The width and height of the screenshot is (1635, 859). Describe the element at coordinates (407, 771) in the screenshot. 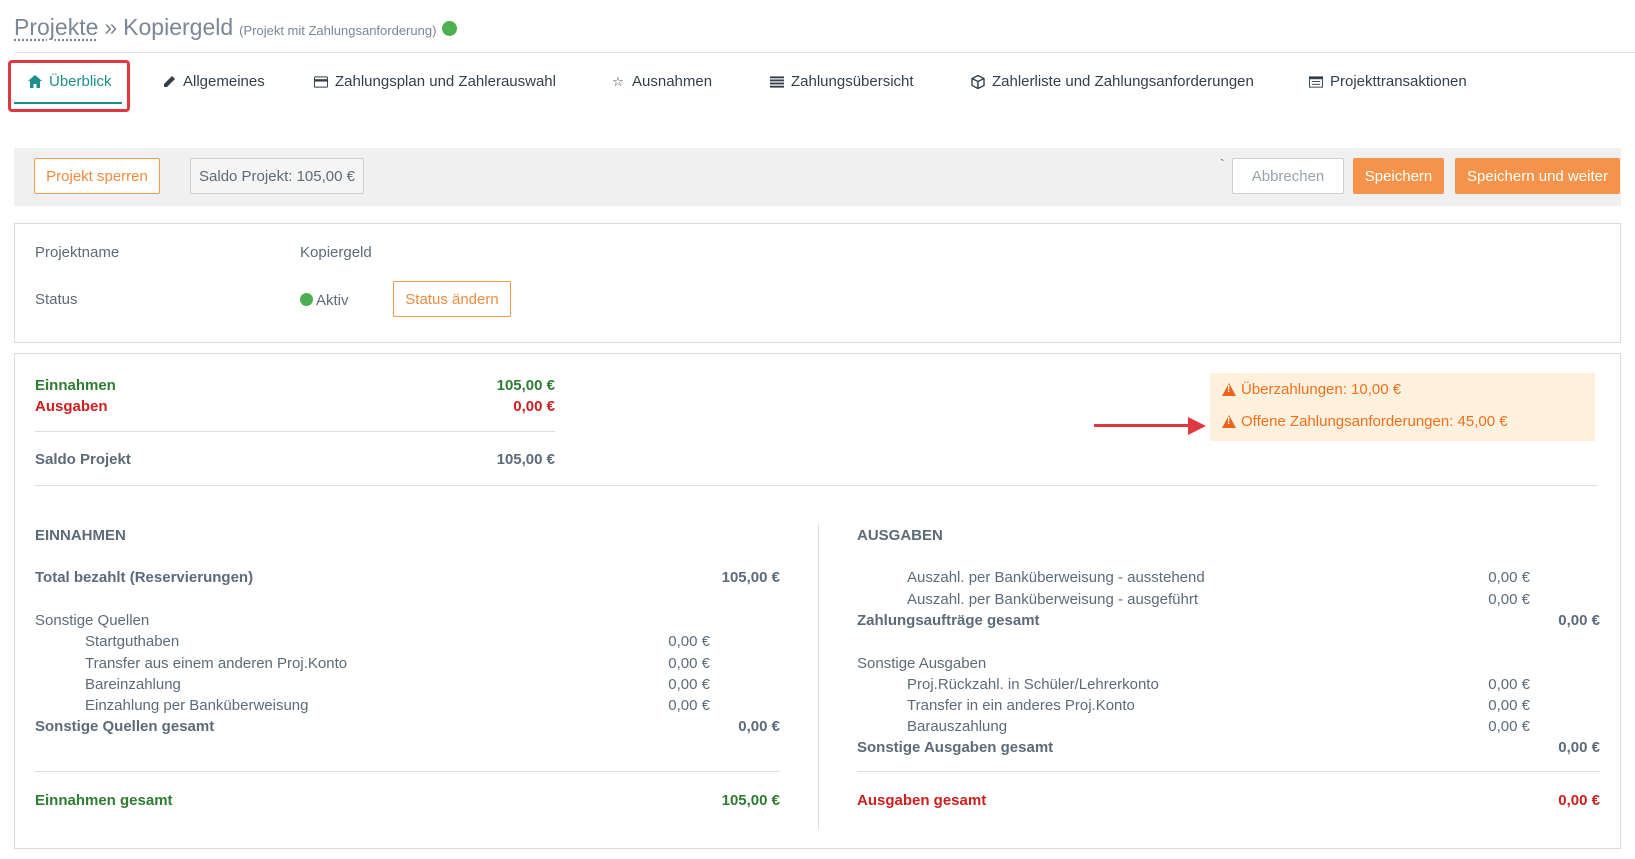

I see `income-total-divider` at that location.